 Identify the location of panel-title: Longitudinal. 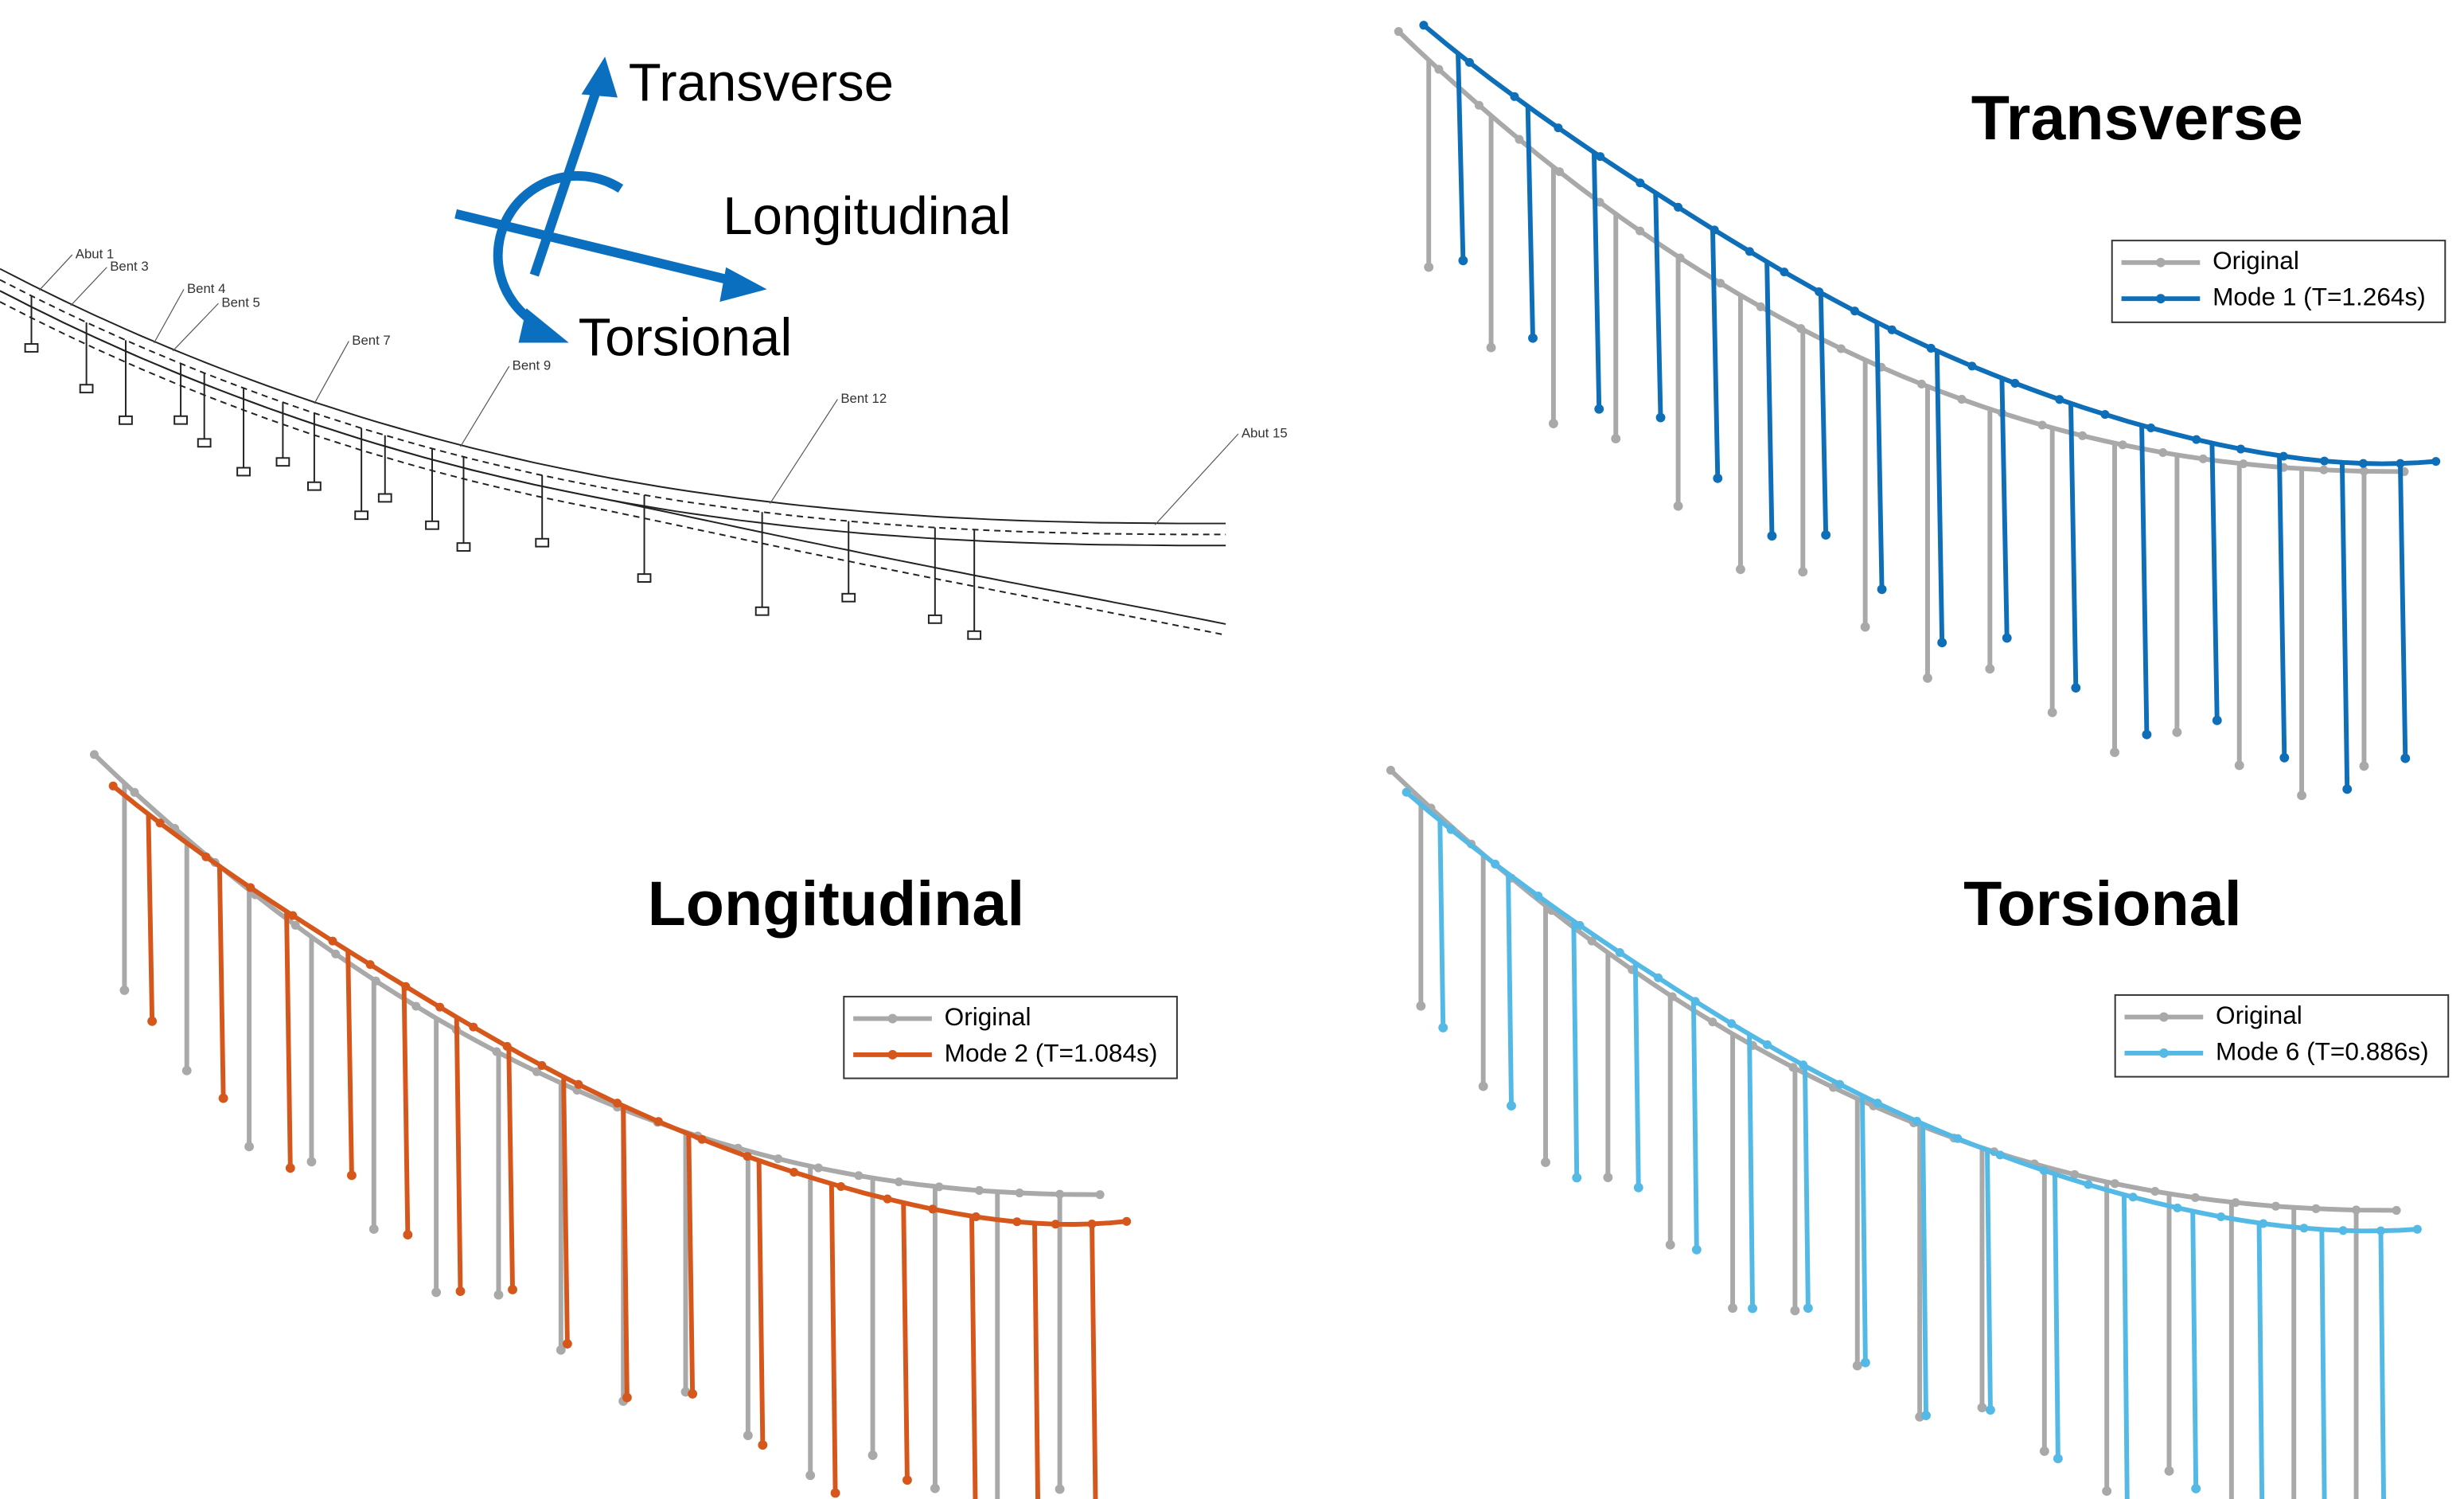
(837, 904).